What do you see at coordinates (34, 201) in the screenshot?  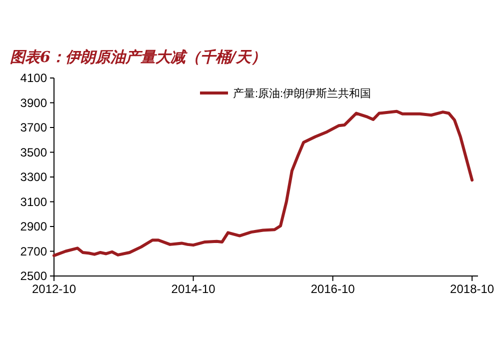 I see `y-tick-label: 3100` at bounding box center [34, 201].